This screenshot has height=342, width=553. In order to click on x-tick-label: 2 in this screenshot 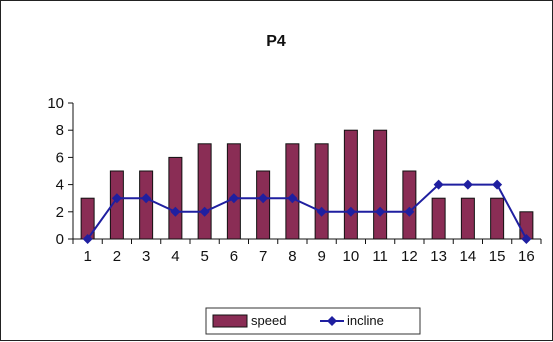, I will do `click(117, 256)`.